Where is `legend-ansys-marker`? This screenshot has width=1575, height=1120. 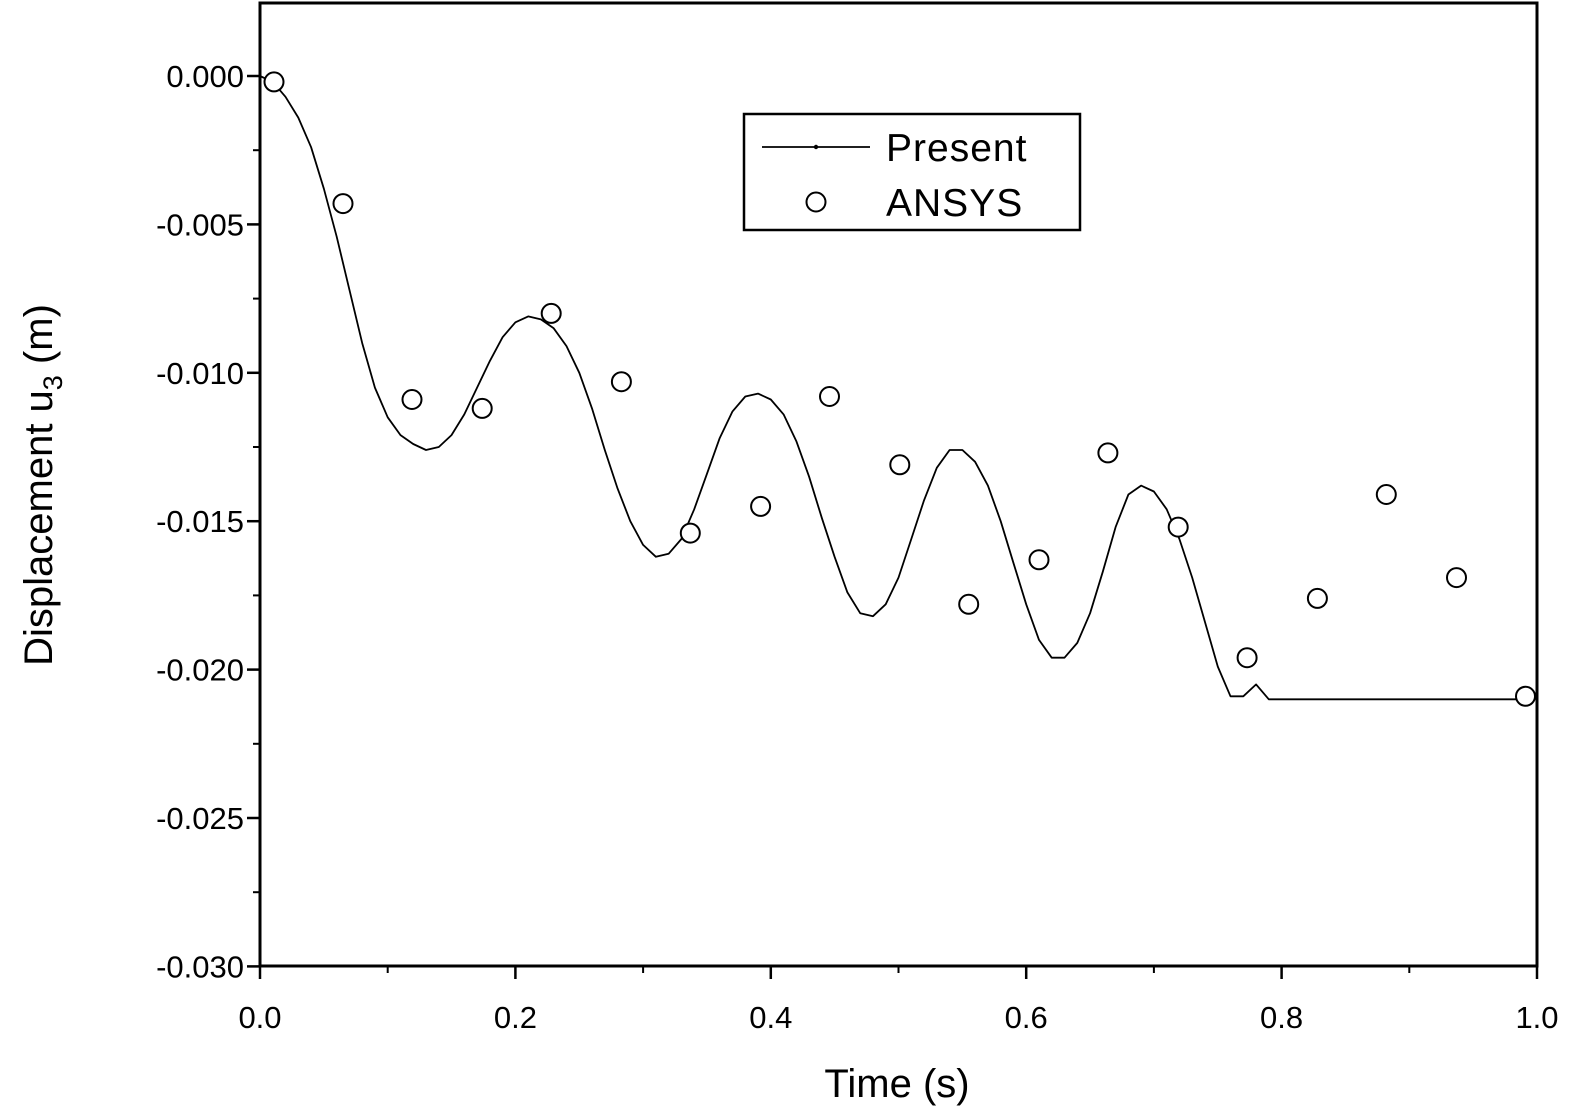
legend-ansys-marker is located at coordinates (816, 202).